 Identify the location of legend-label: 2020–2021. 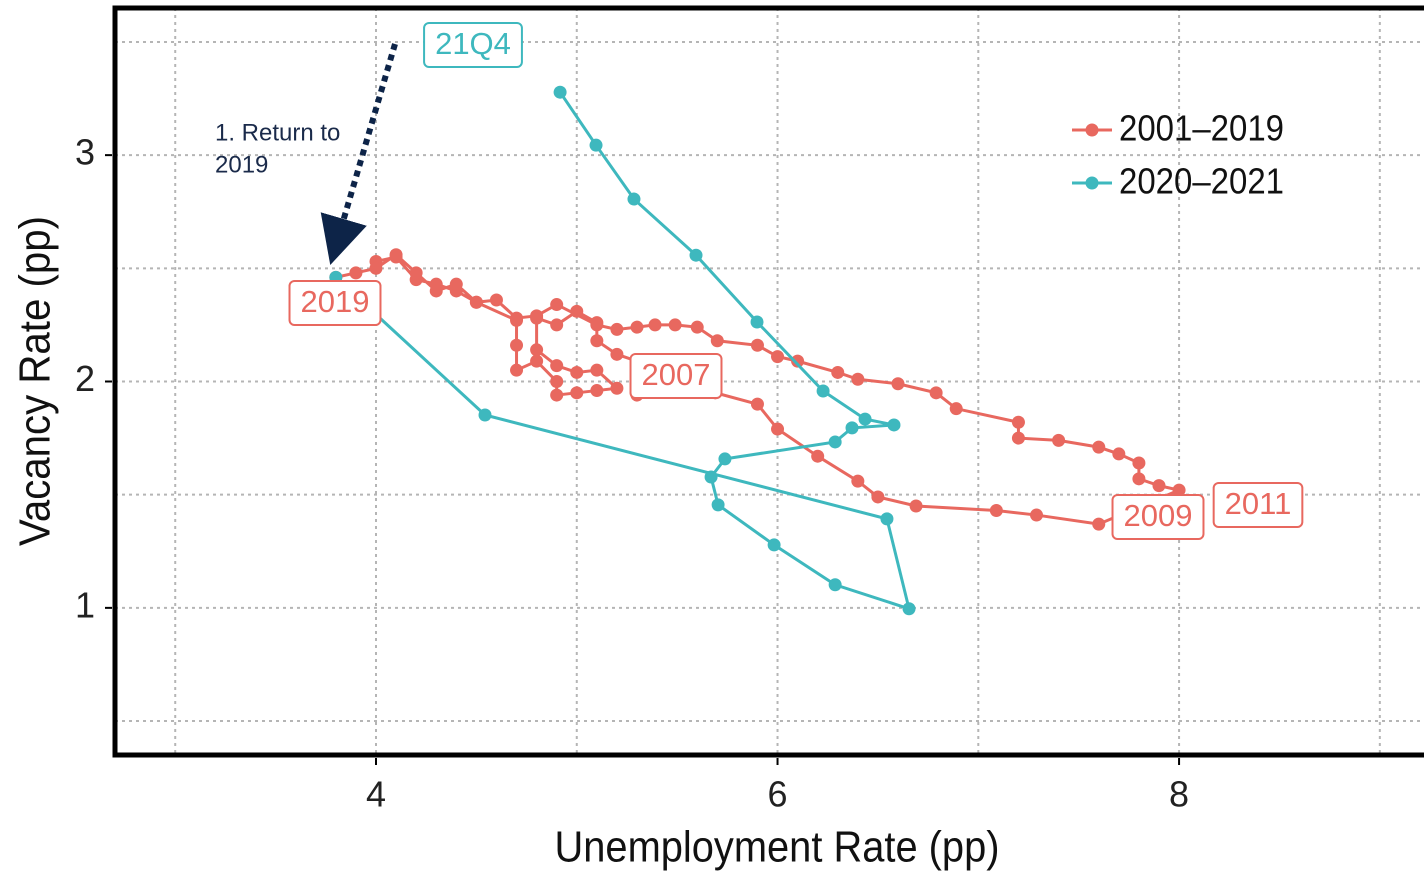
(1201, 181).